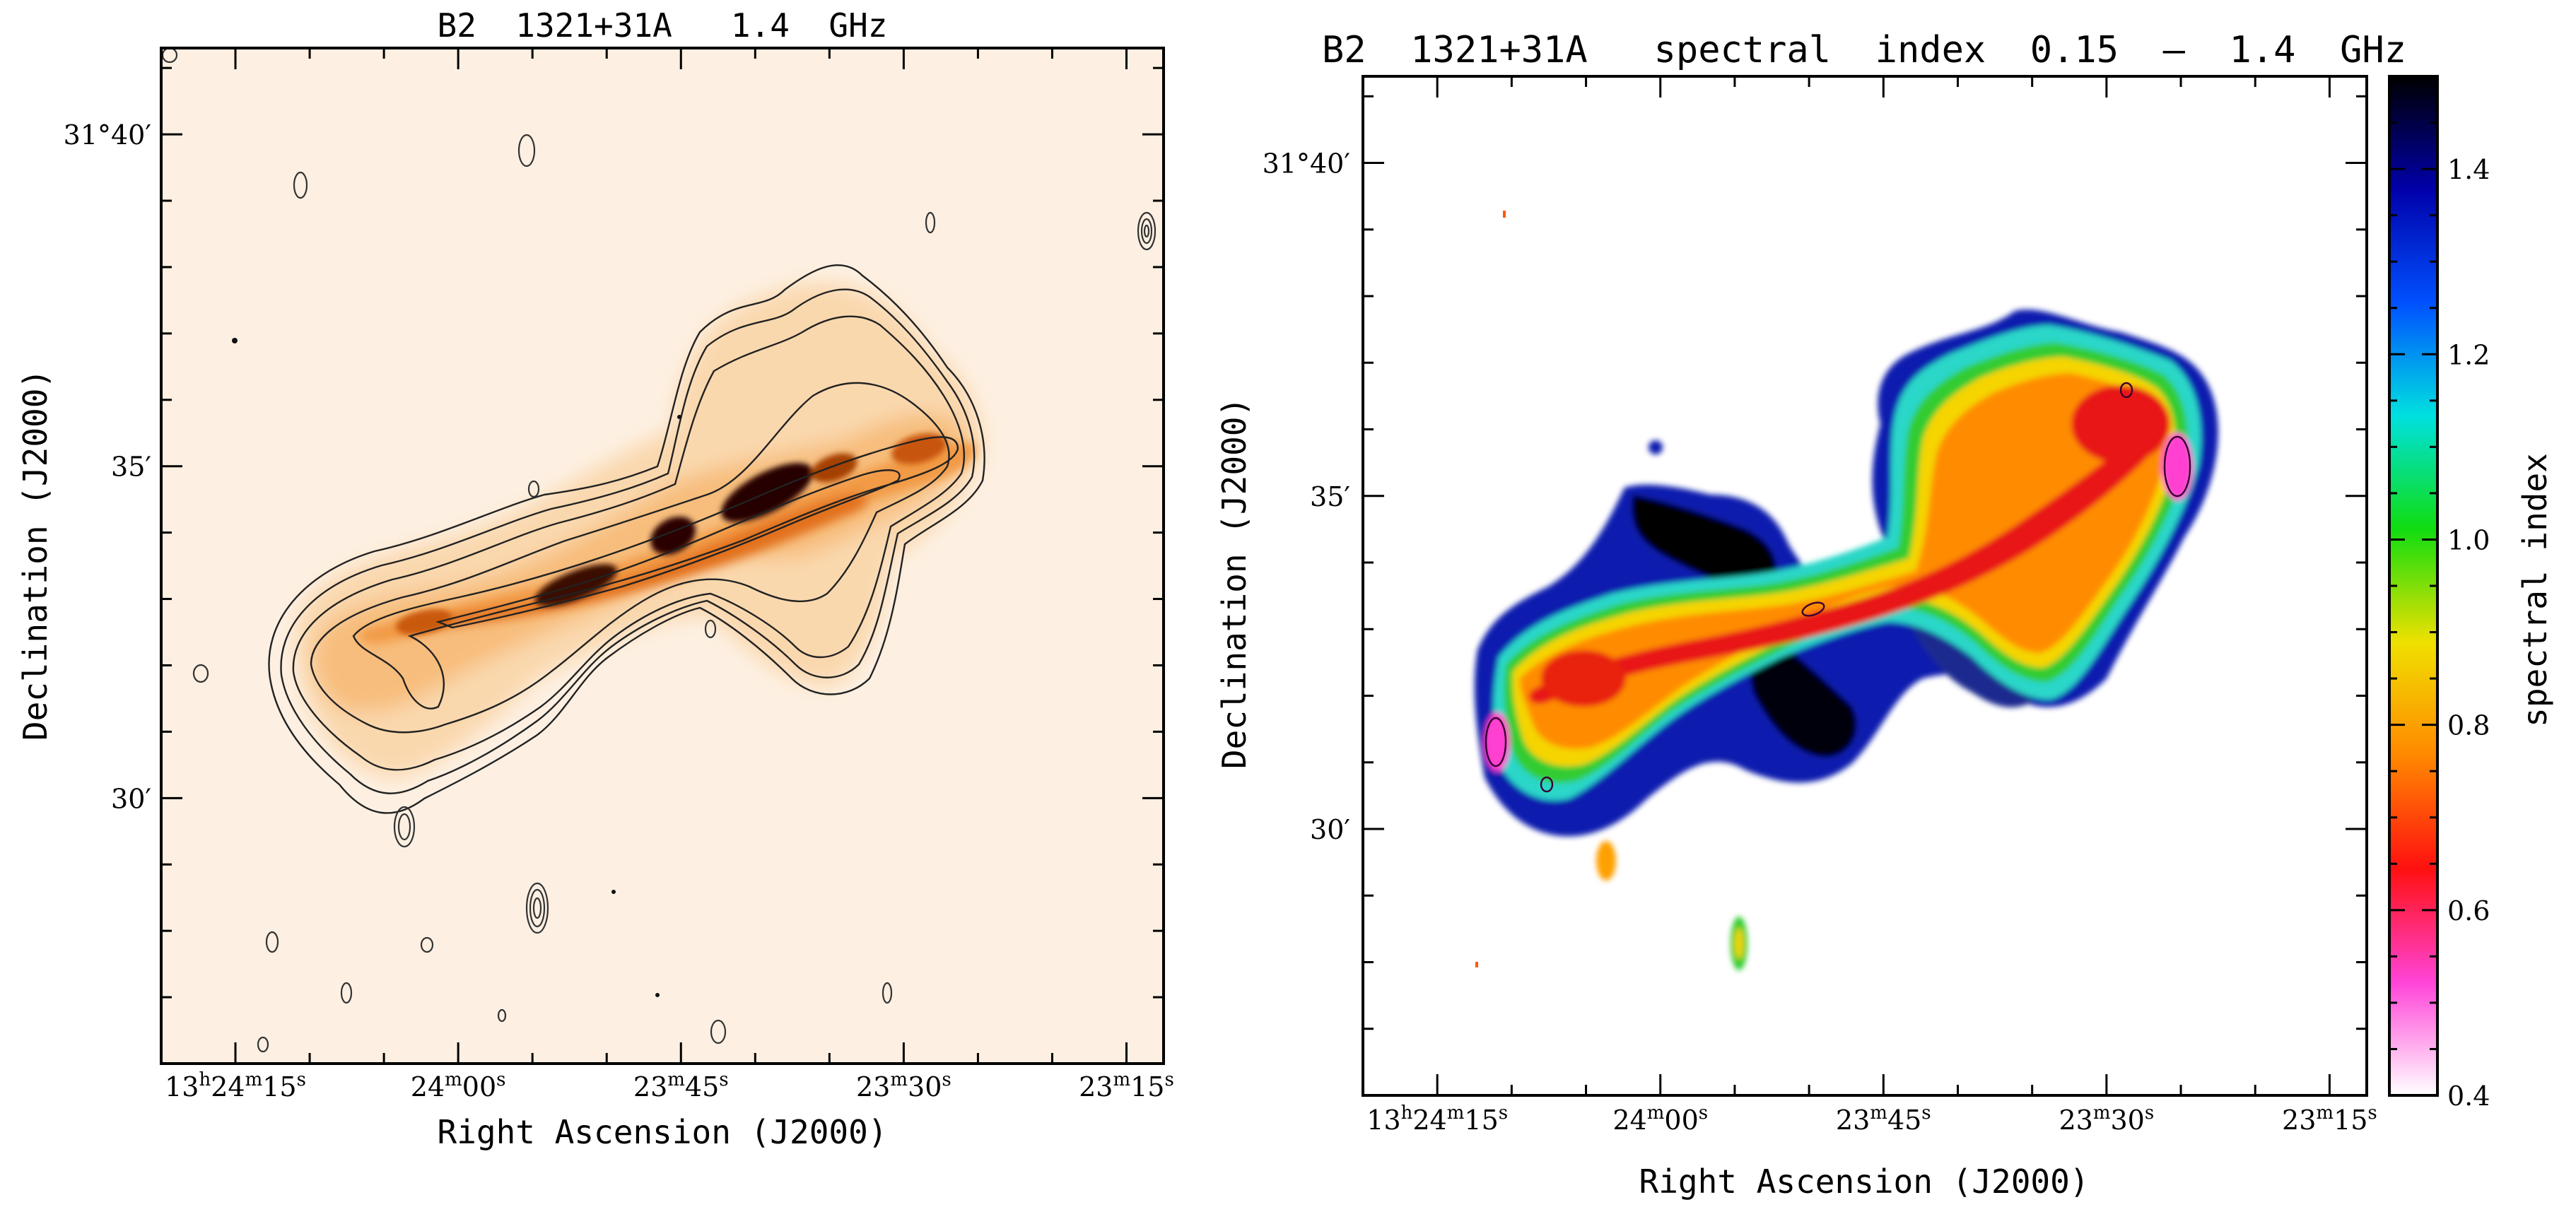 The height and width of the screenshot is (1224, 2576). What do you see at coordinates (2535, 590) in the screenshot?
I see `colorbar-label: spectral index` at bounding box center [2535, 590].